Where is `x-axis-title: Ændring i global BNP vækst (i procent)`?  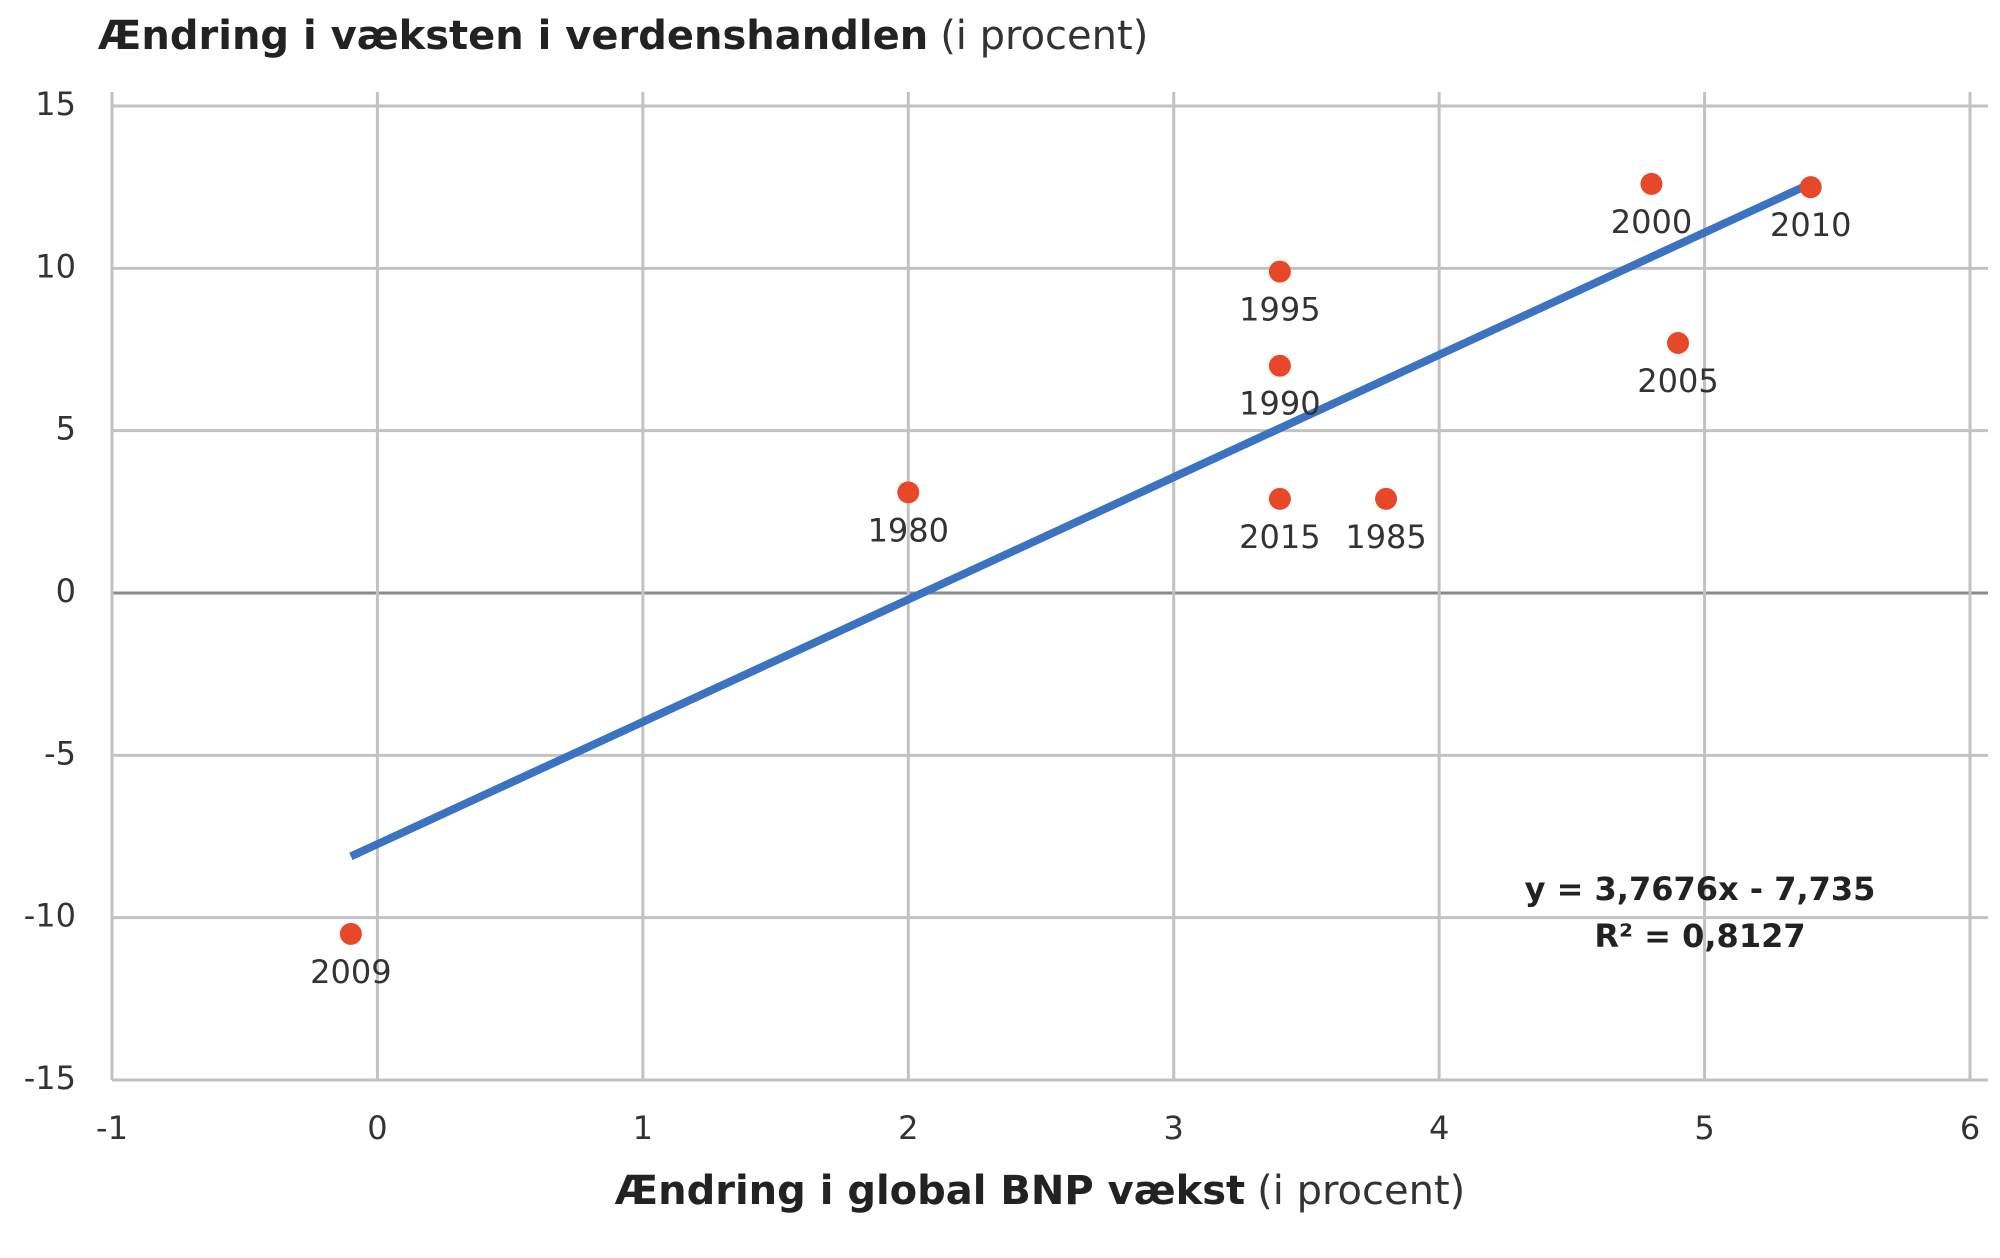 x-axis-title: Ændring i global BNP vækst (i procent) is located at coordinates (1040, 1191).